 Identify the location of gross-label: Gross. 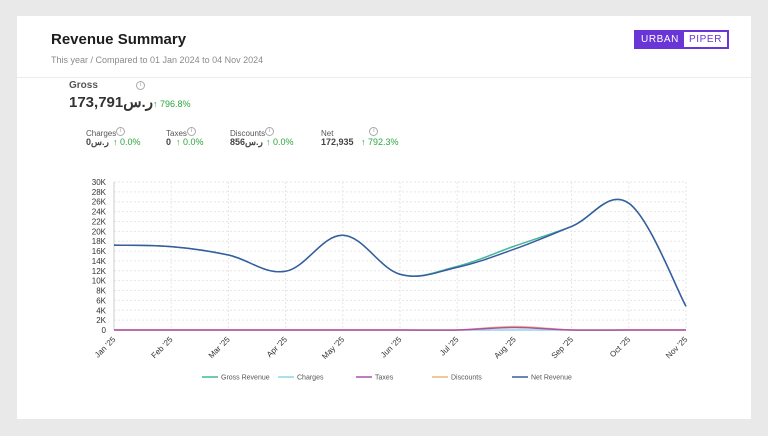
(83, 85).